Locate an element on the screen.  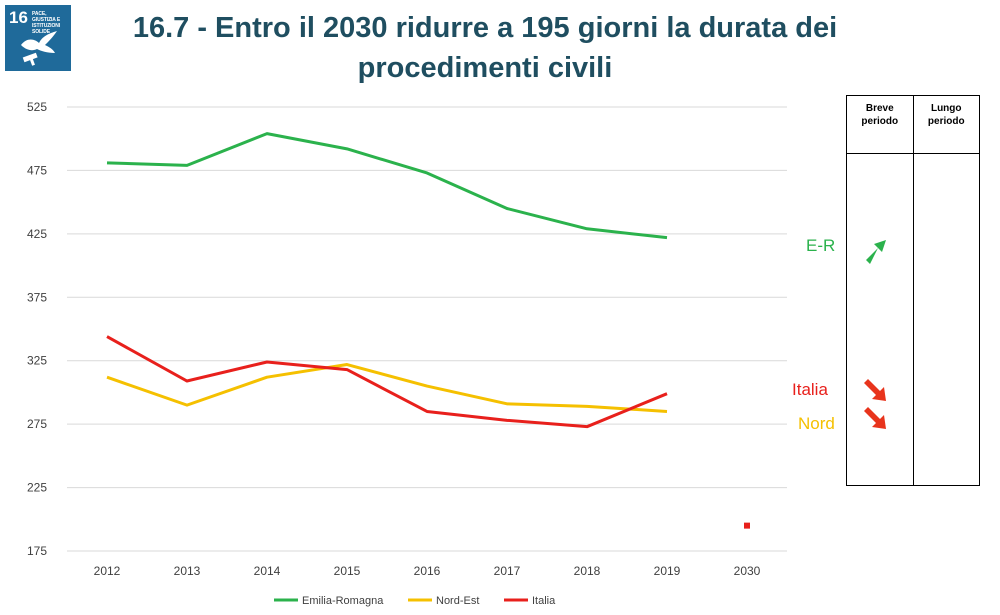
legend-entry: Italia is located at coordinates (544, 601).